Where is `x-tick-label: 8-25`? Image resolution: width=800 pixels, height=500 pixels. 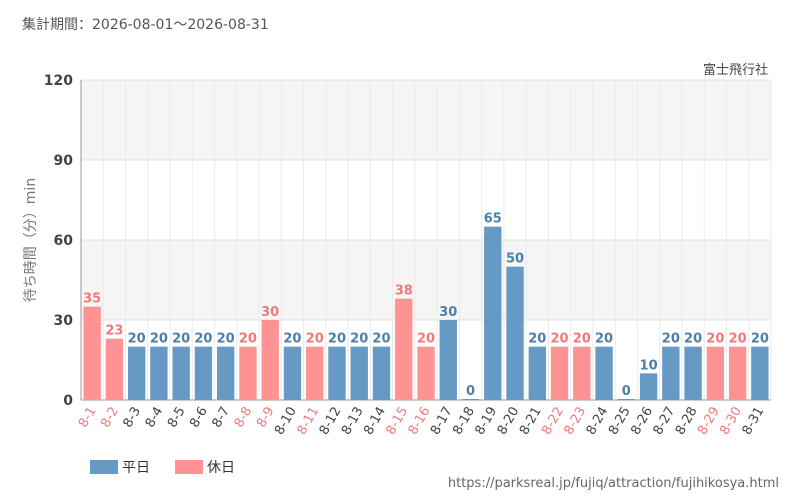 x-tick-label: 8-25 is located at coordinates (620, 421).